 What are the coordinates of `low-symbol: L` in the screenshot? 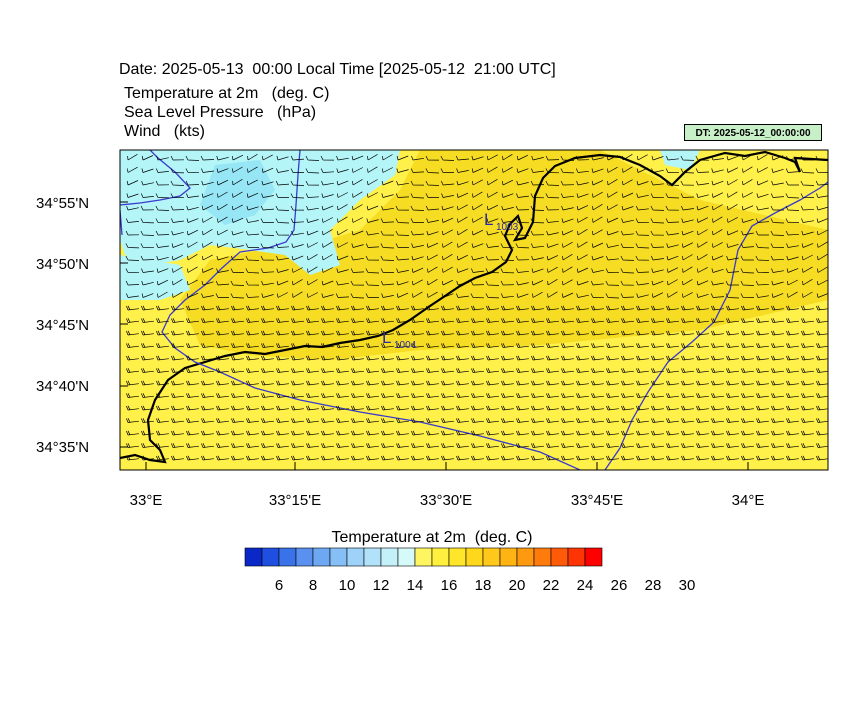 It's located at (386, 337).